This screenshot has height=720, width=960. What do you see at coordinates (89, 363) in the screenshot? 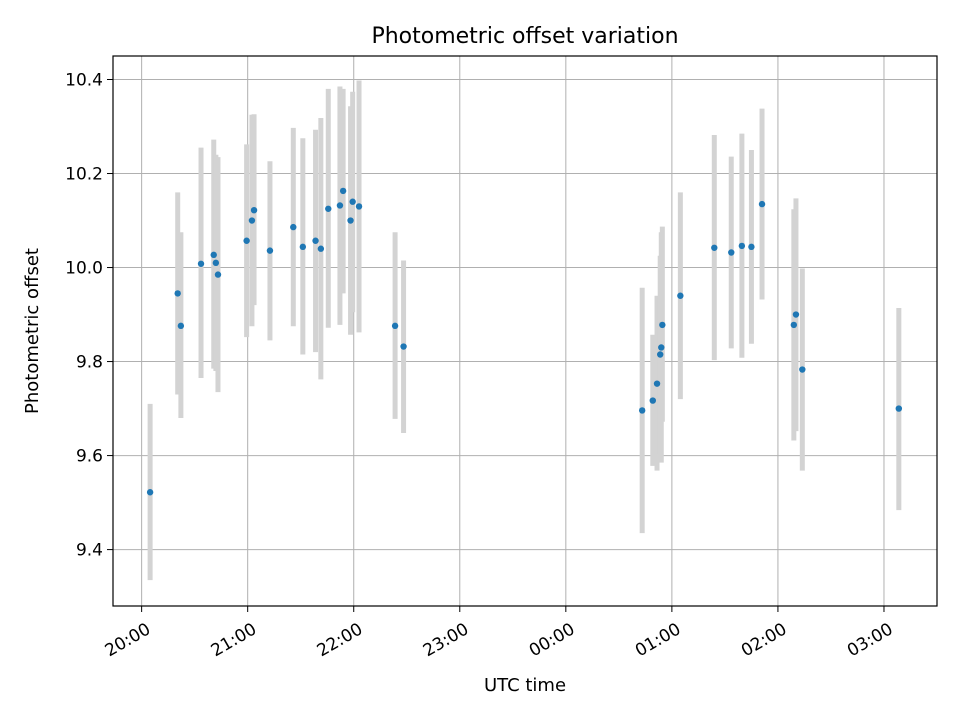
I see `y-tick-label: 9.8` at bounding box center [89, 363].